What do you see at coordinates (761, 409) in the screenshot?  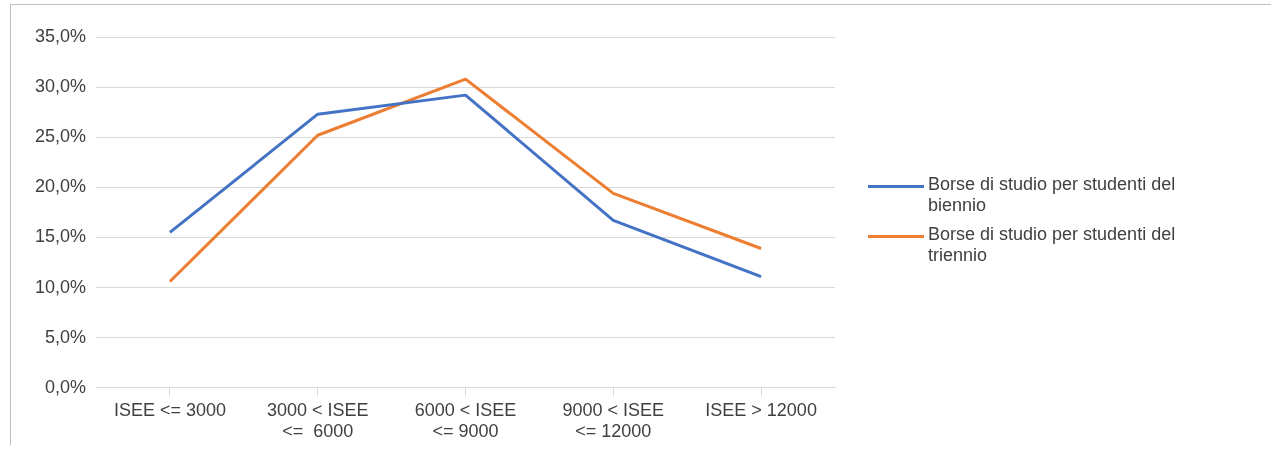 I see `x-tick-label: ISEE > 12000` at bounding box center [761, 409].